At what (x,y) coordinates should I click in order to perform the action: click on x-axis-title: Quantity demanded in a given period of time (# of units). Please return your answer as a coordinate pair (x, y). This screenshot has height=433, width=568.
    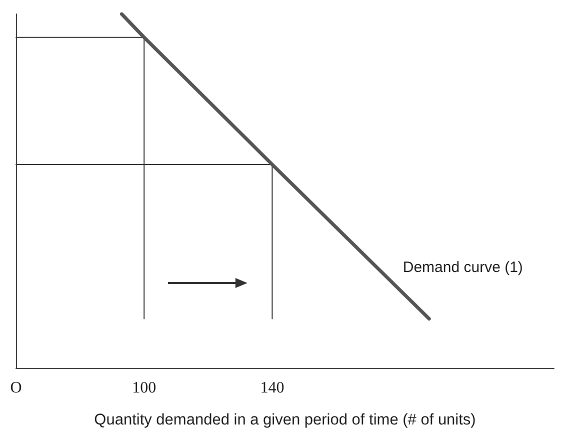
    Looking at the image, I should click on (285, 420).